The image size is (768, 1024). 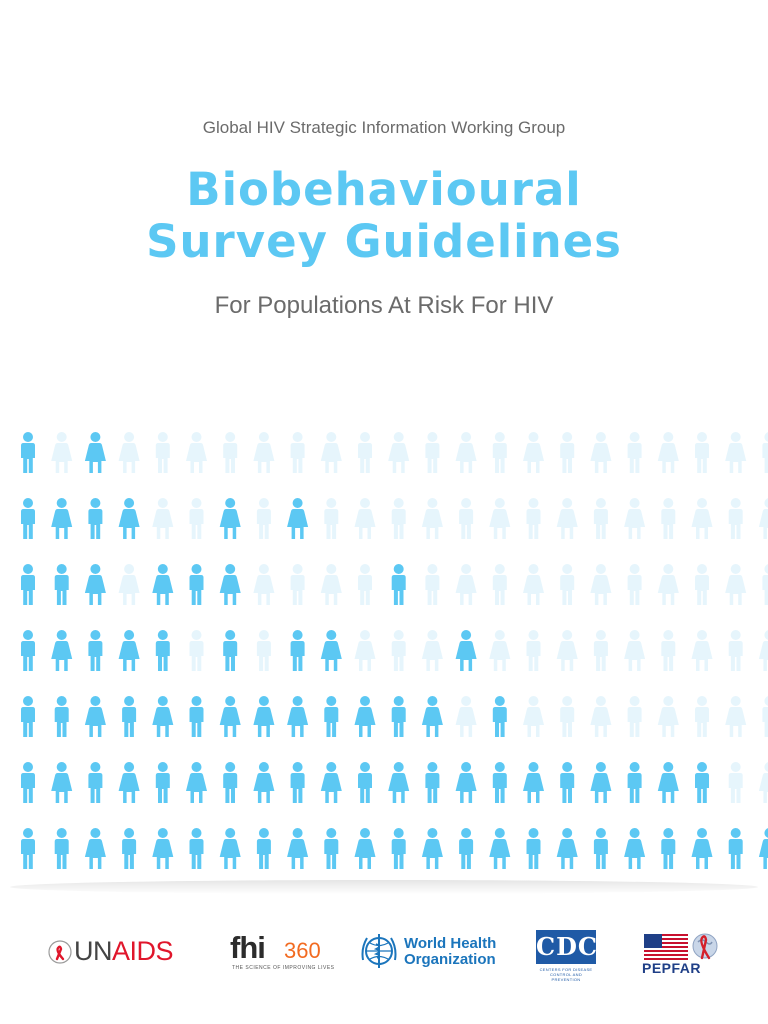 I want to click on globe-ribbon-icon, so click(x=705, y=946).